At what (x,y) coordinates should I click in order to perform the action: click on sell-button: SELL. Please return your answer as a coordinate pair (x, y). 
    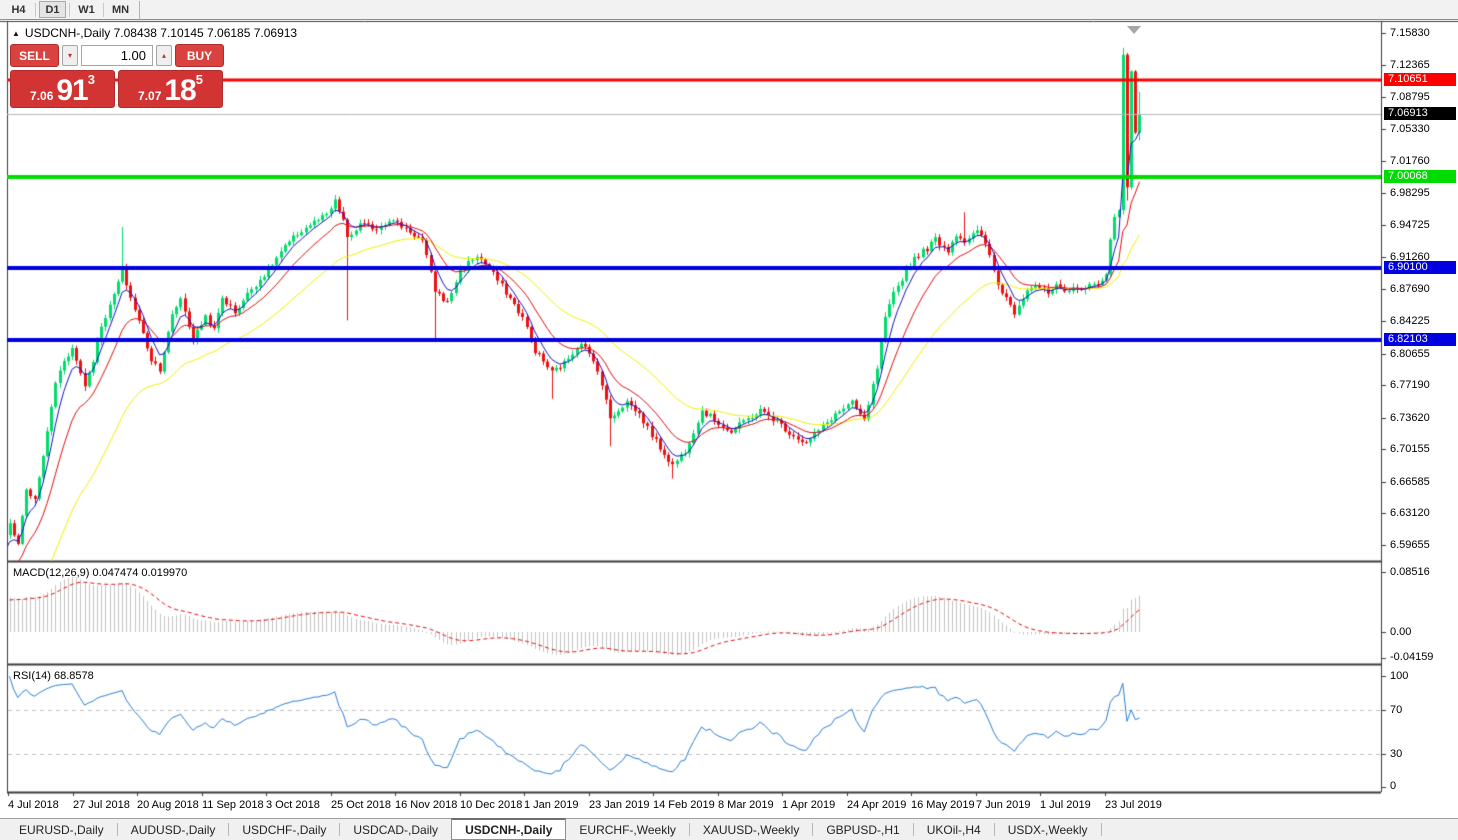
    Looking at the image, I should click on (34, 55).